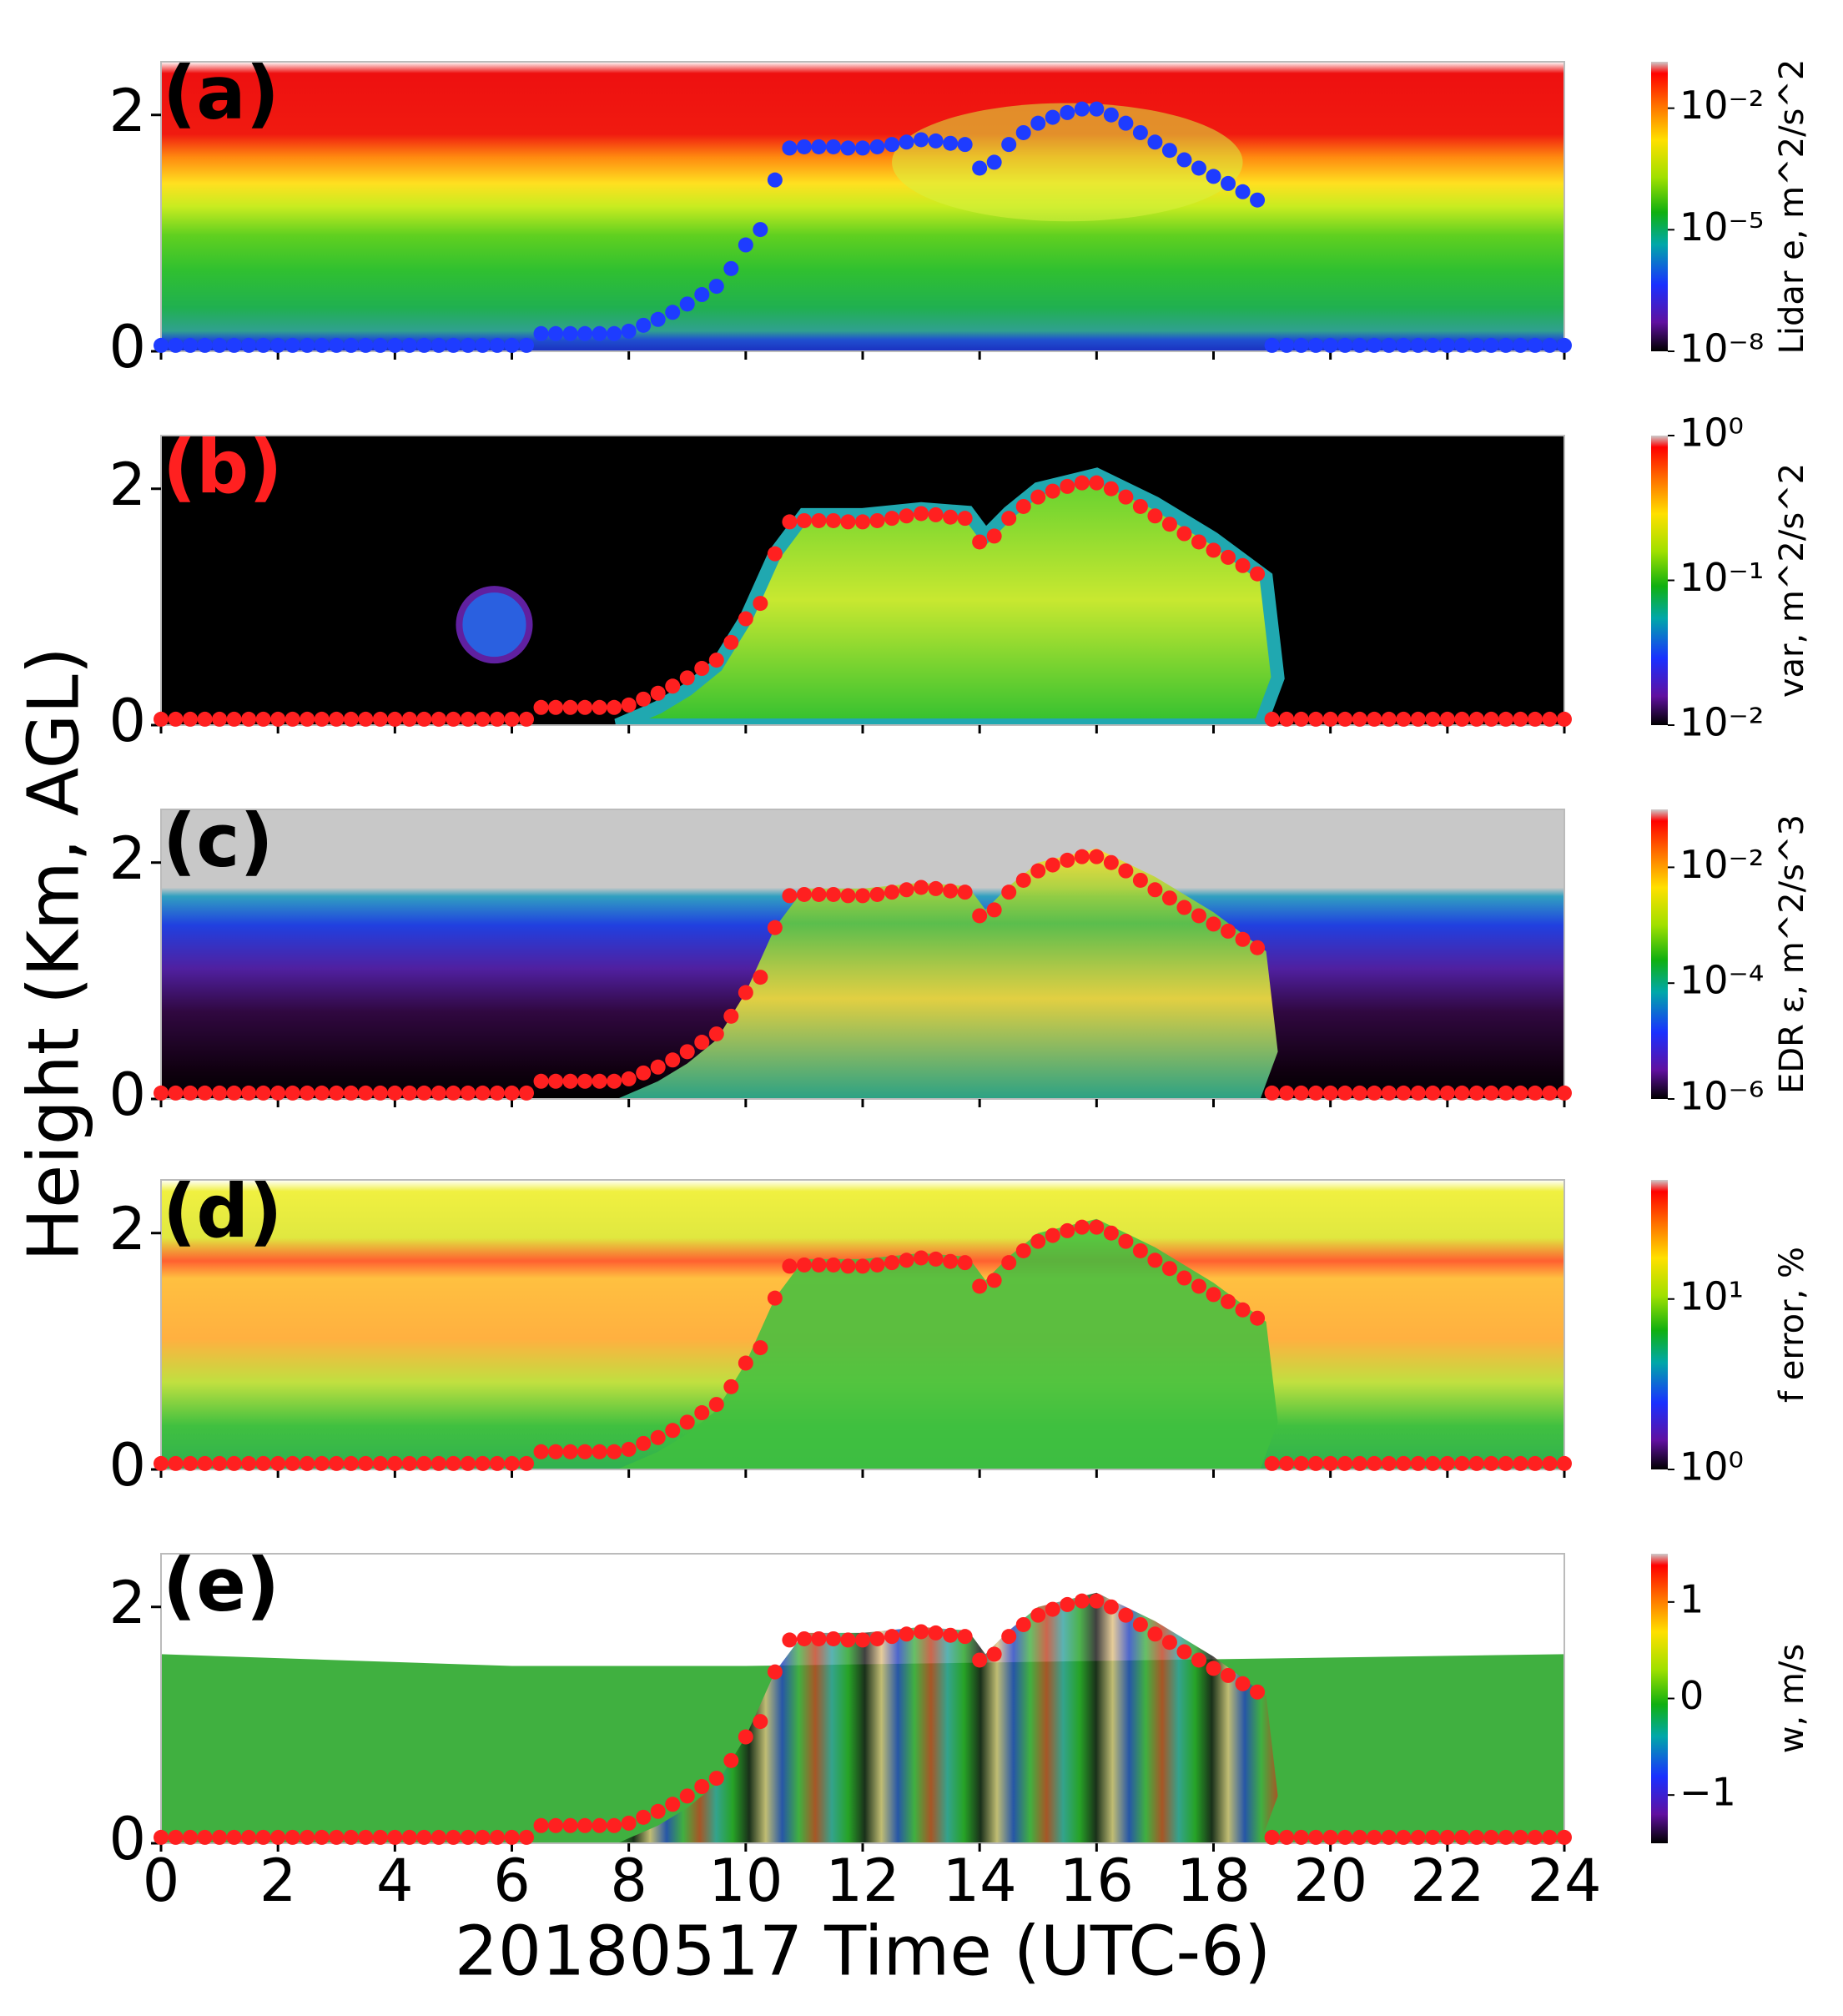  What do you see at coordinates (278, 1881) in the screenshot?
I see `x-tick-label: 2` at bounding box center [278, 1881].